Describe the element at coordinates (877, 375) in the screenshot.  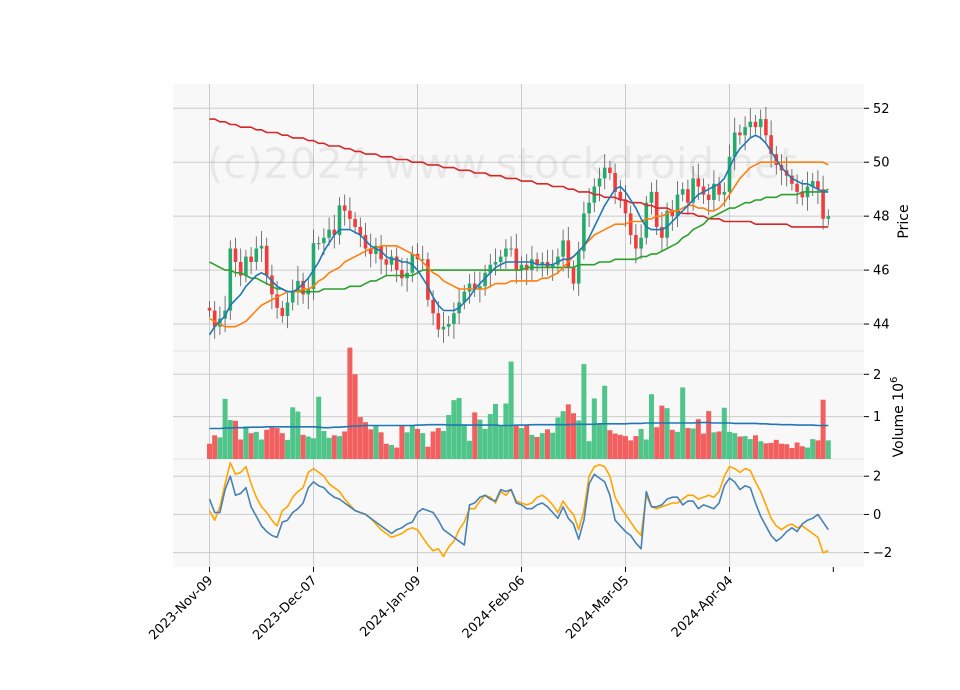
I see `volume-ytick-label: 2` at that location.